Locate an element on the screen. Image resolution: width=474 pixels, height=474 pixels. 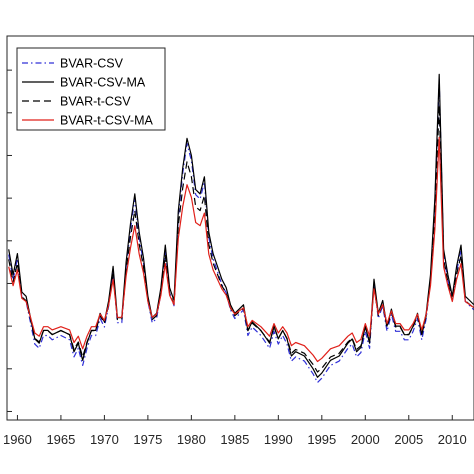
x-tick-label: 1965 is located at coordinates (60, 439).